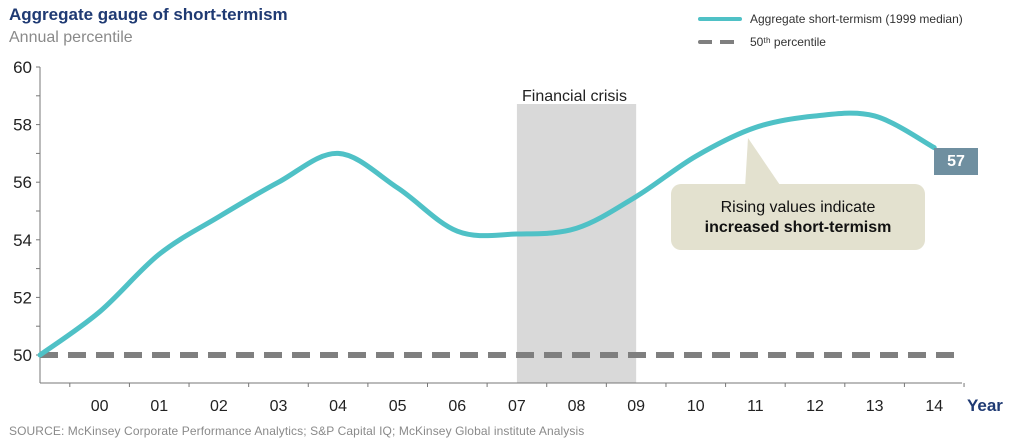  Describe the element at coordinates (22, 125) in the screenshot. I see `y-tick-label: 58` at that location.